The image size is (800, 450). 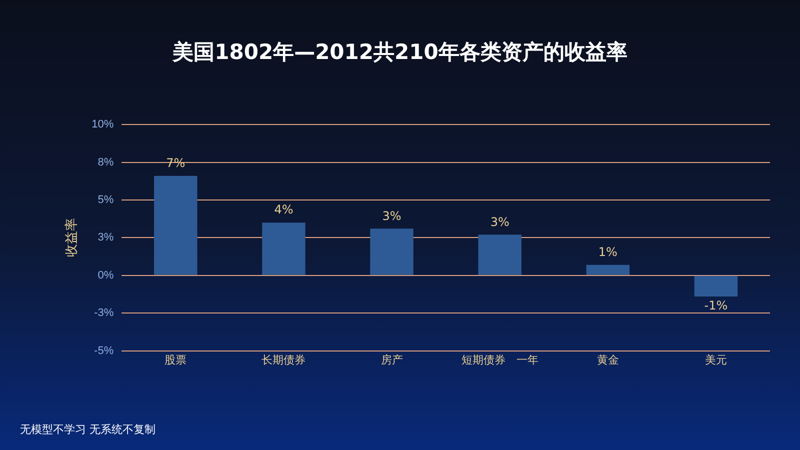 I want to click on x-tick-label: 美元, so click(x=715, y=359).